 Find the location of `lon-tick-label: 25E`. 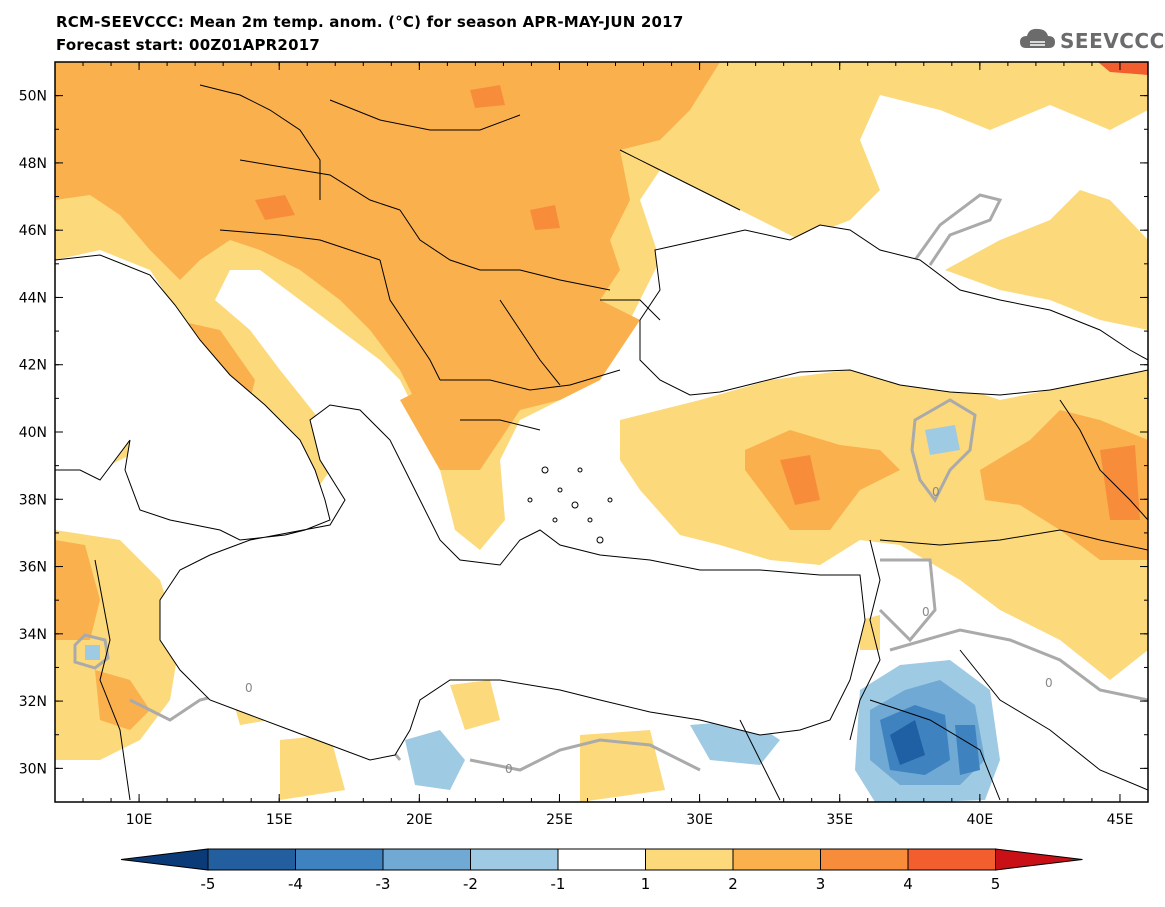

lon-tick-label: 25E is located at coordinates (559, 820).